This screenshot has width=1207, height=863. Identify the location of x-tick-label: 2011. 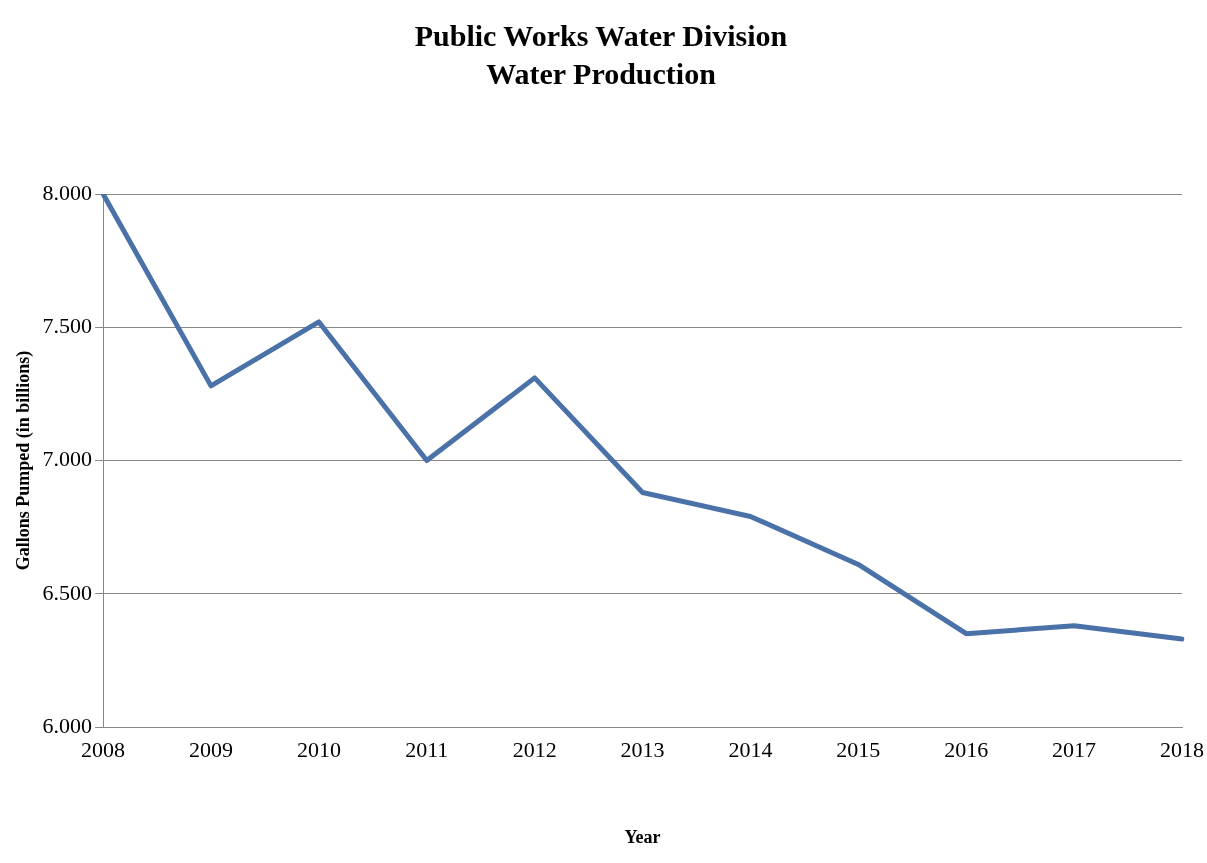
(427, 749).